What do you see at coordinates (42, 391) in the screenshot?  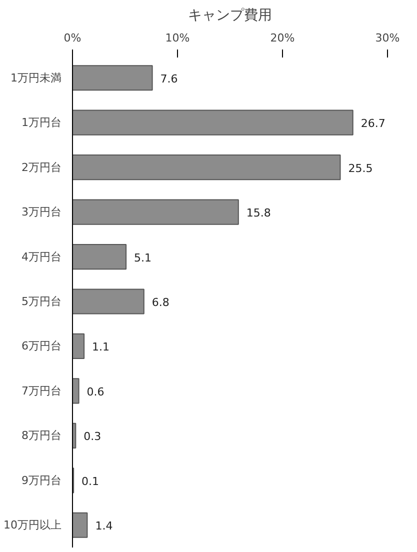 I see `y-tick-label: 7万円台` at bounding box center [42, 391].